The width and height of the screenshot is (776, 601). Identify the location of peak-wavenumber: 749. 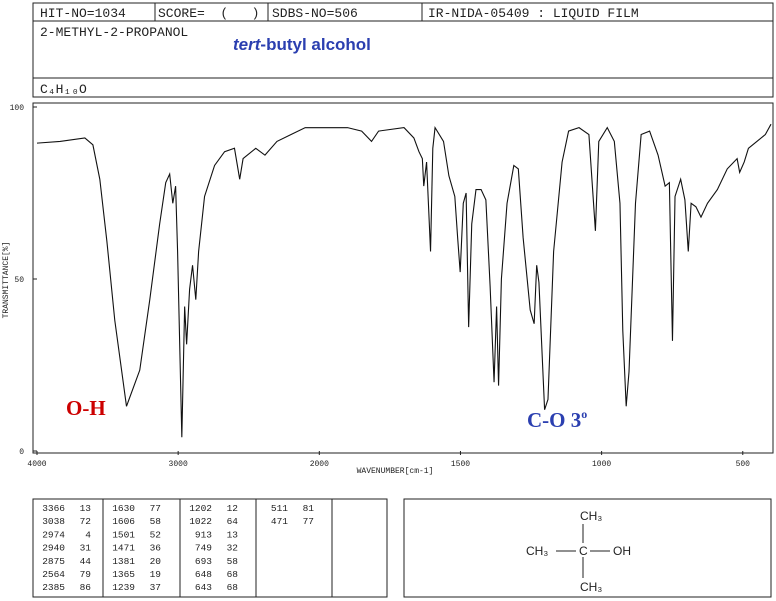
(203, 548).